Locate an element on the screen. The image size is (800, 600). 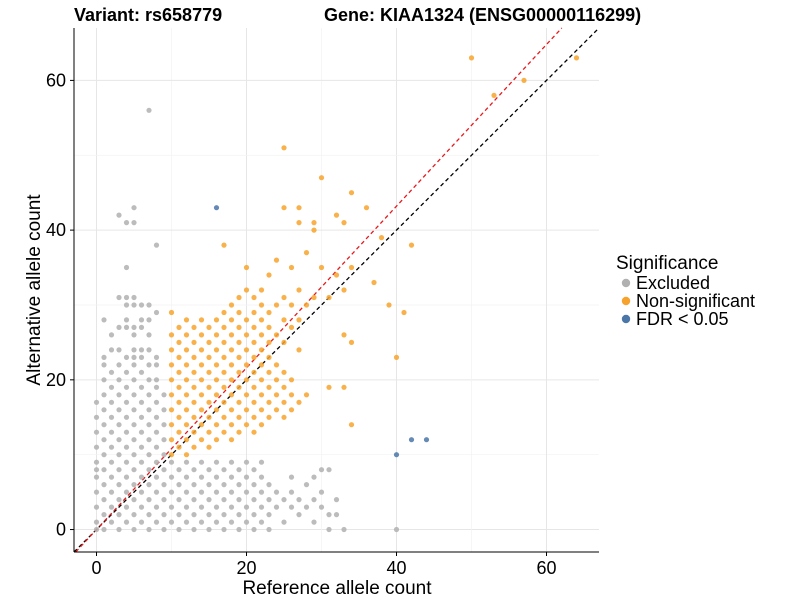
chart-title-variant: Variant: rs658779 is located at coordinates (148, 15).